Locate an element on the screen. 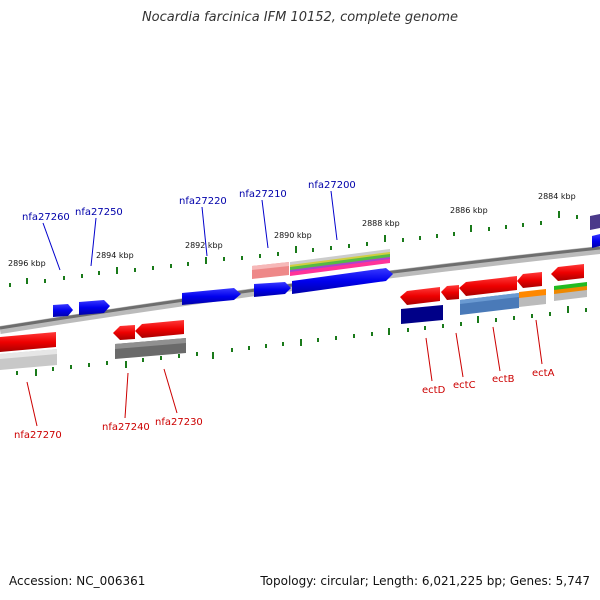  gene-nfa27270 is located at coordinates (28, 351).